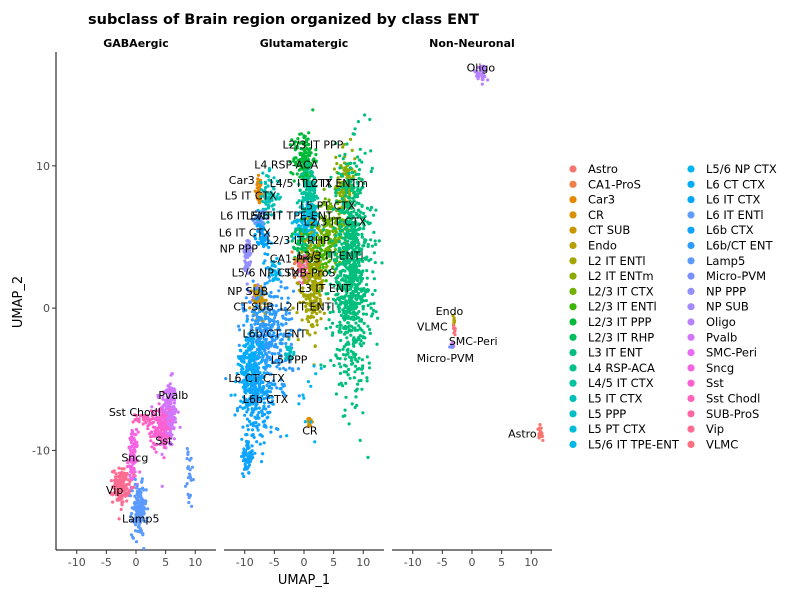 The height and width of the screenshot is (600, 800). Describe the element at coordinates (621, 276) in the screenshot. I see `legend-label: L2 IT ENTm` at that location.